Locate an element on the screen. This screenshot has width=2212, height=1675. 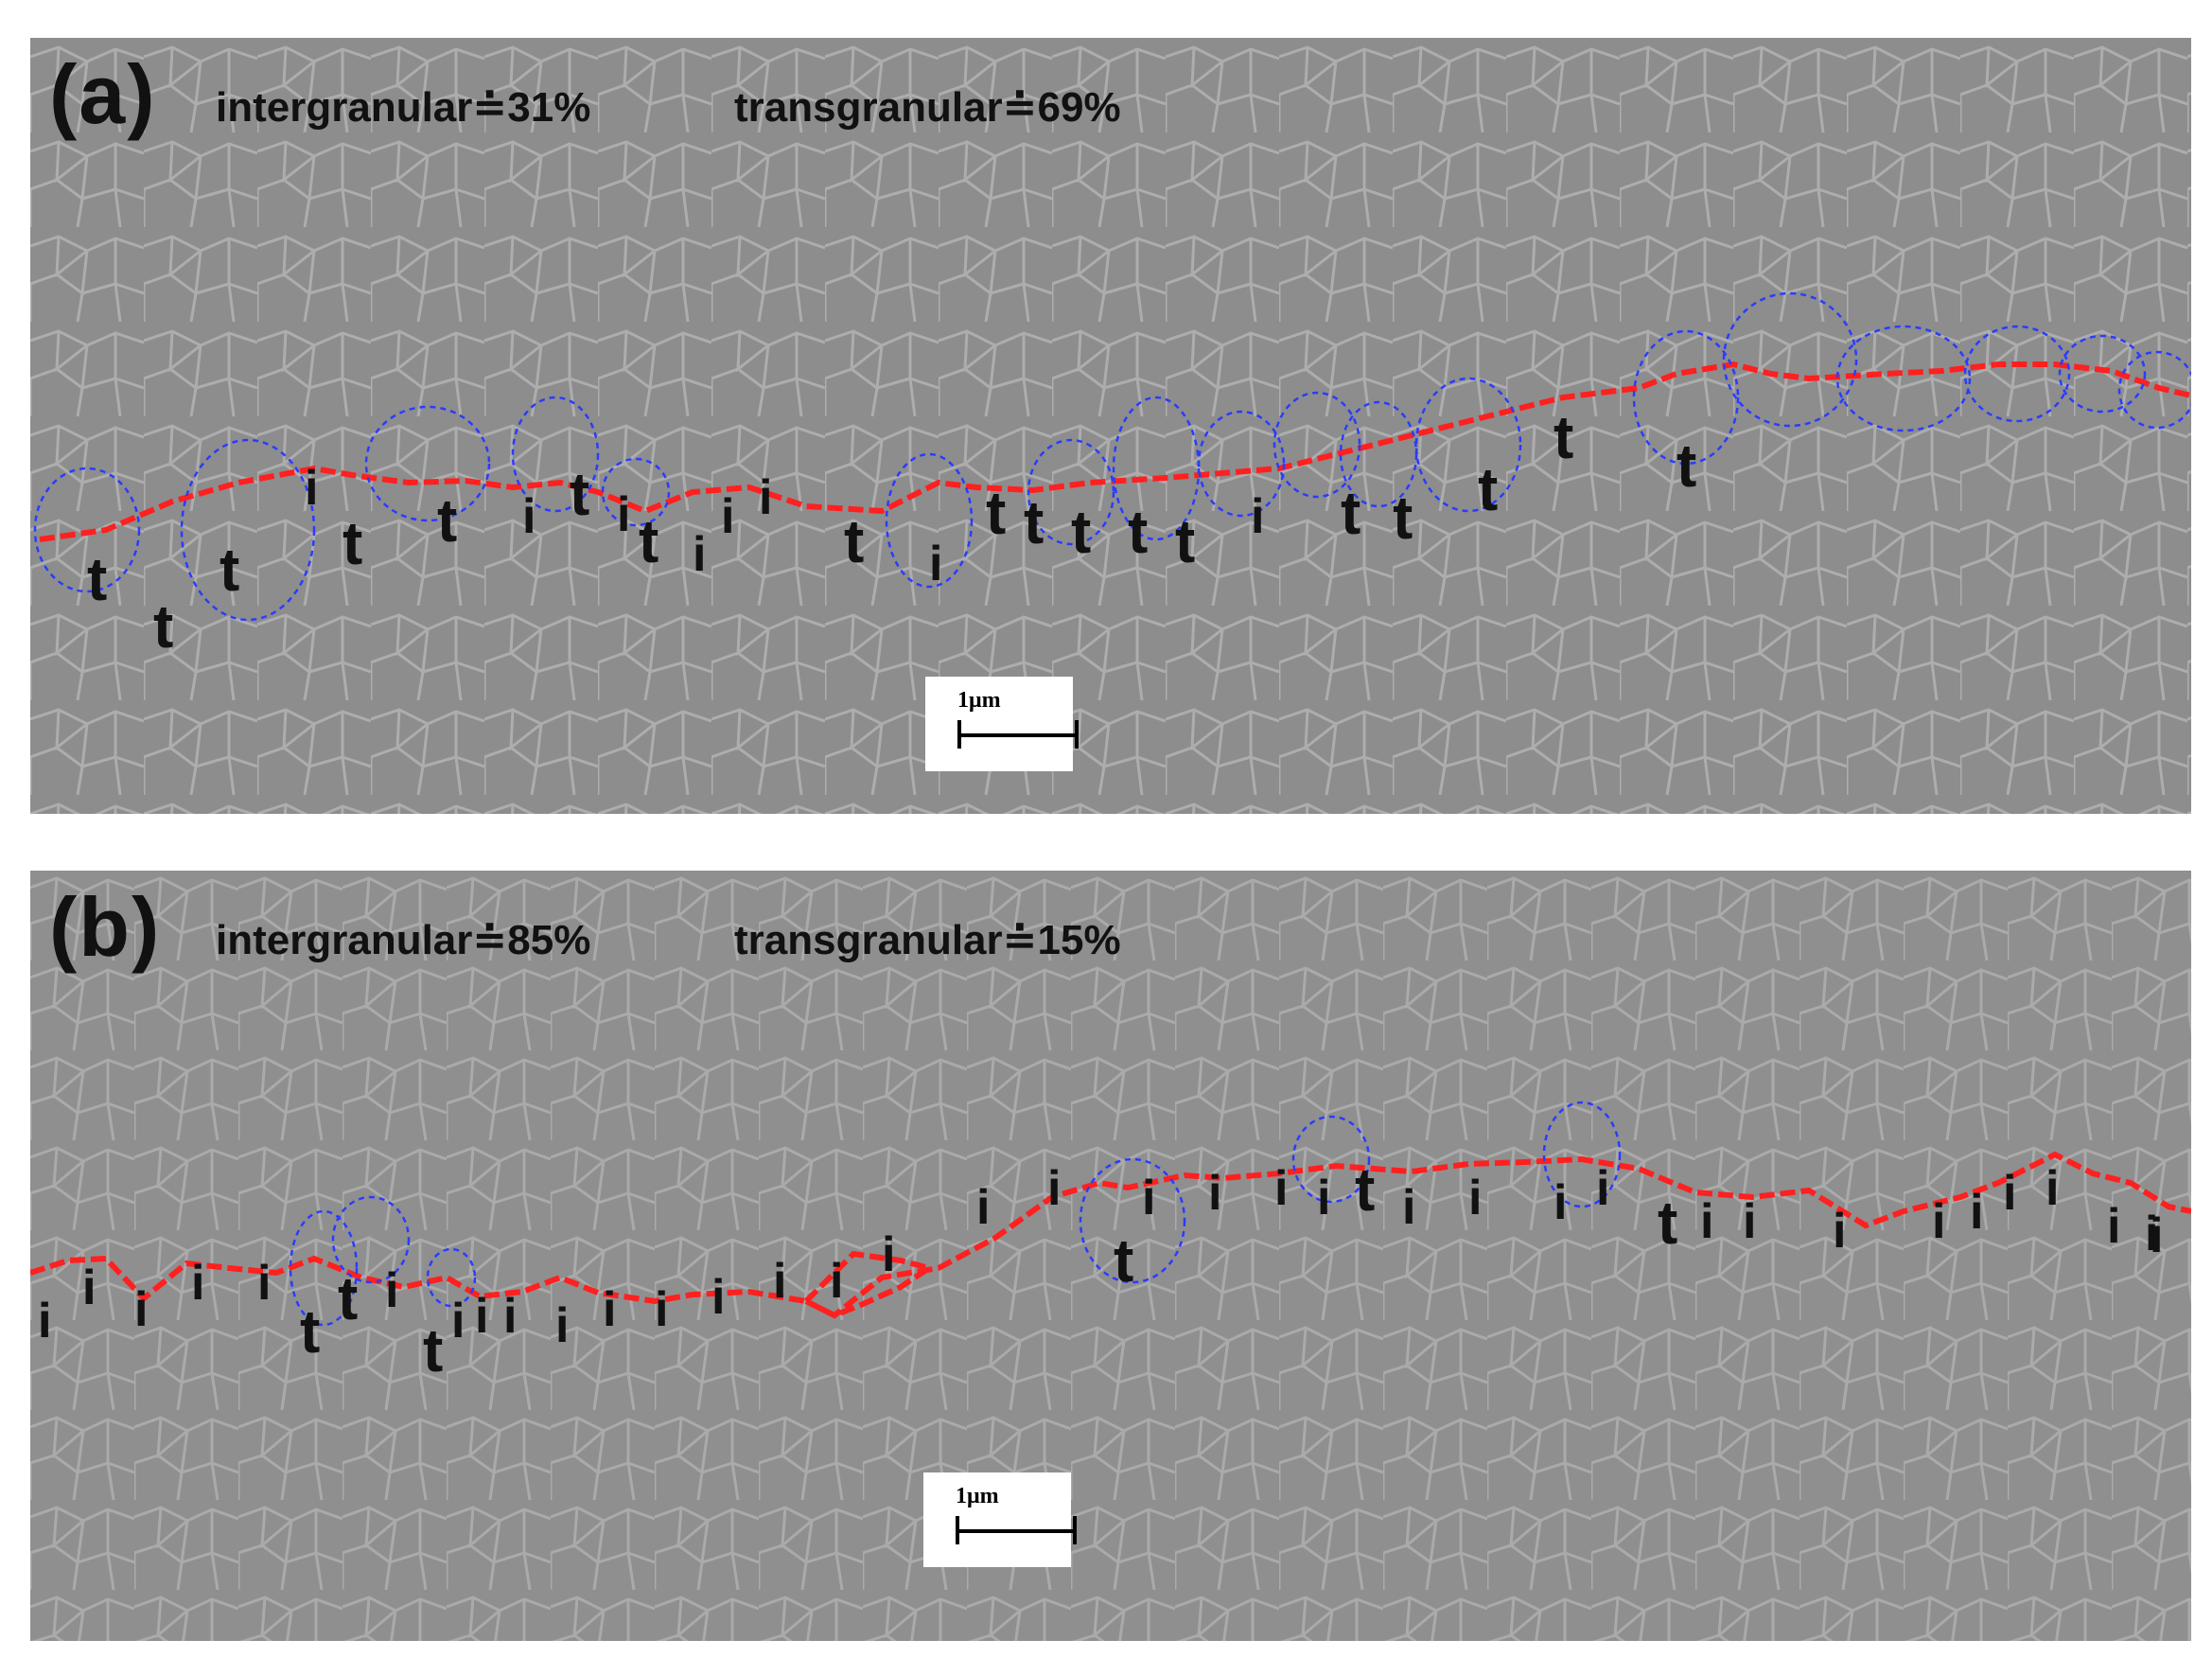
panel-letter-a: (a) is located at coordinates (103, 94).